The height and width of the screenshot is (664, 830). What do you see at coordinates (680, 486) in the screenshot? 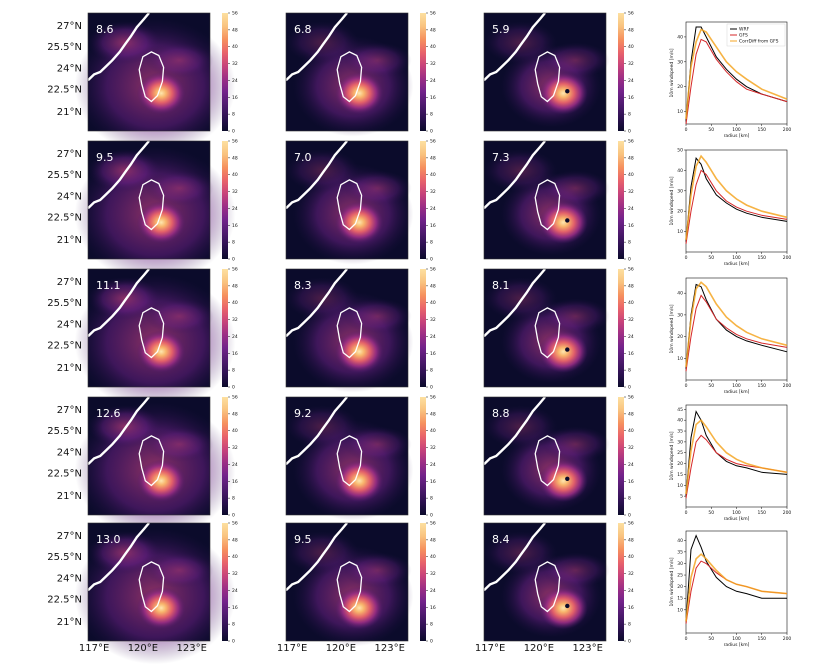
I see `y-tick-label: 10` at bounding box center [680, 486].